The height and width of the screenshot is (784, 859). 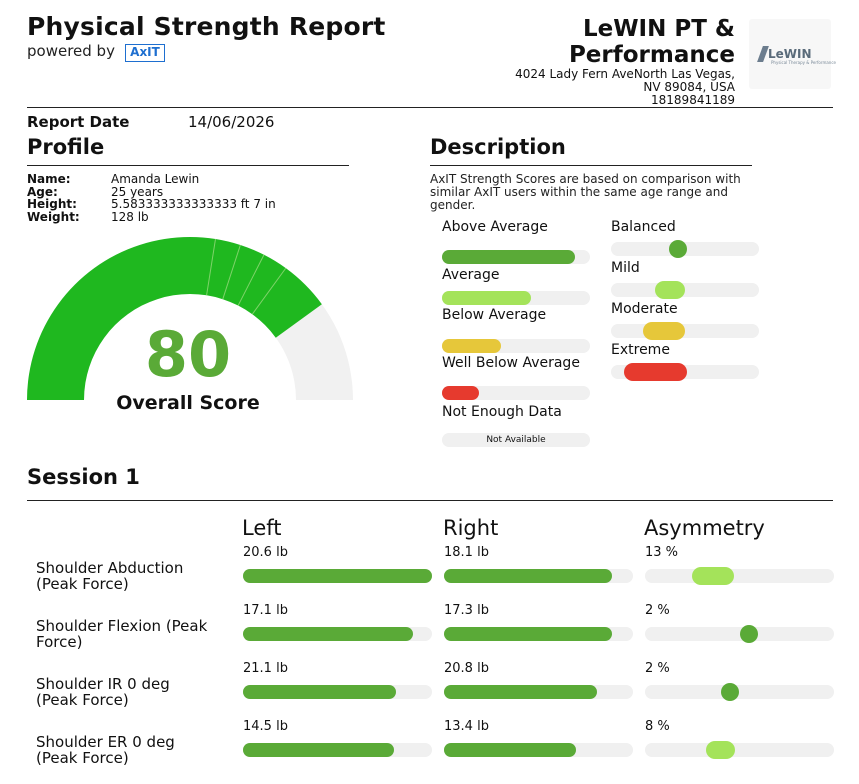 I want to click on metric-name: Shoulder Flexion (Peak Force), so click(x=131, y=634).